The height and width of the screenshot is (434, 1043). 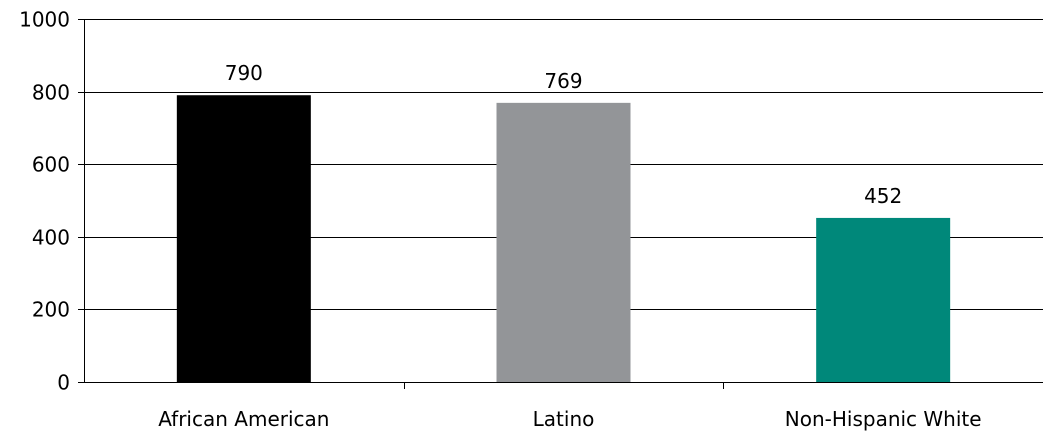 What do you see at coordinates (883, 196) in the screenshot?
I see `data-label: 452` at bounding box center [883, 196].